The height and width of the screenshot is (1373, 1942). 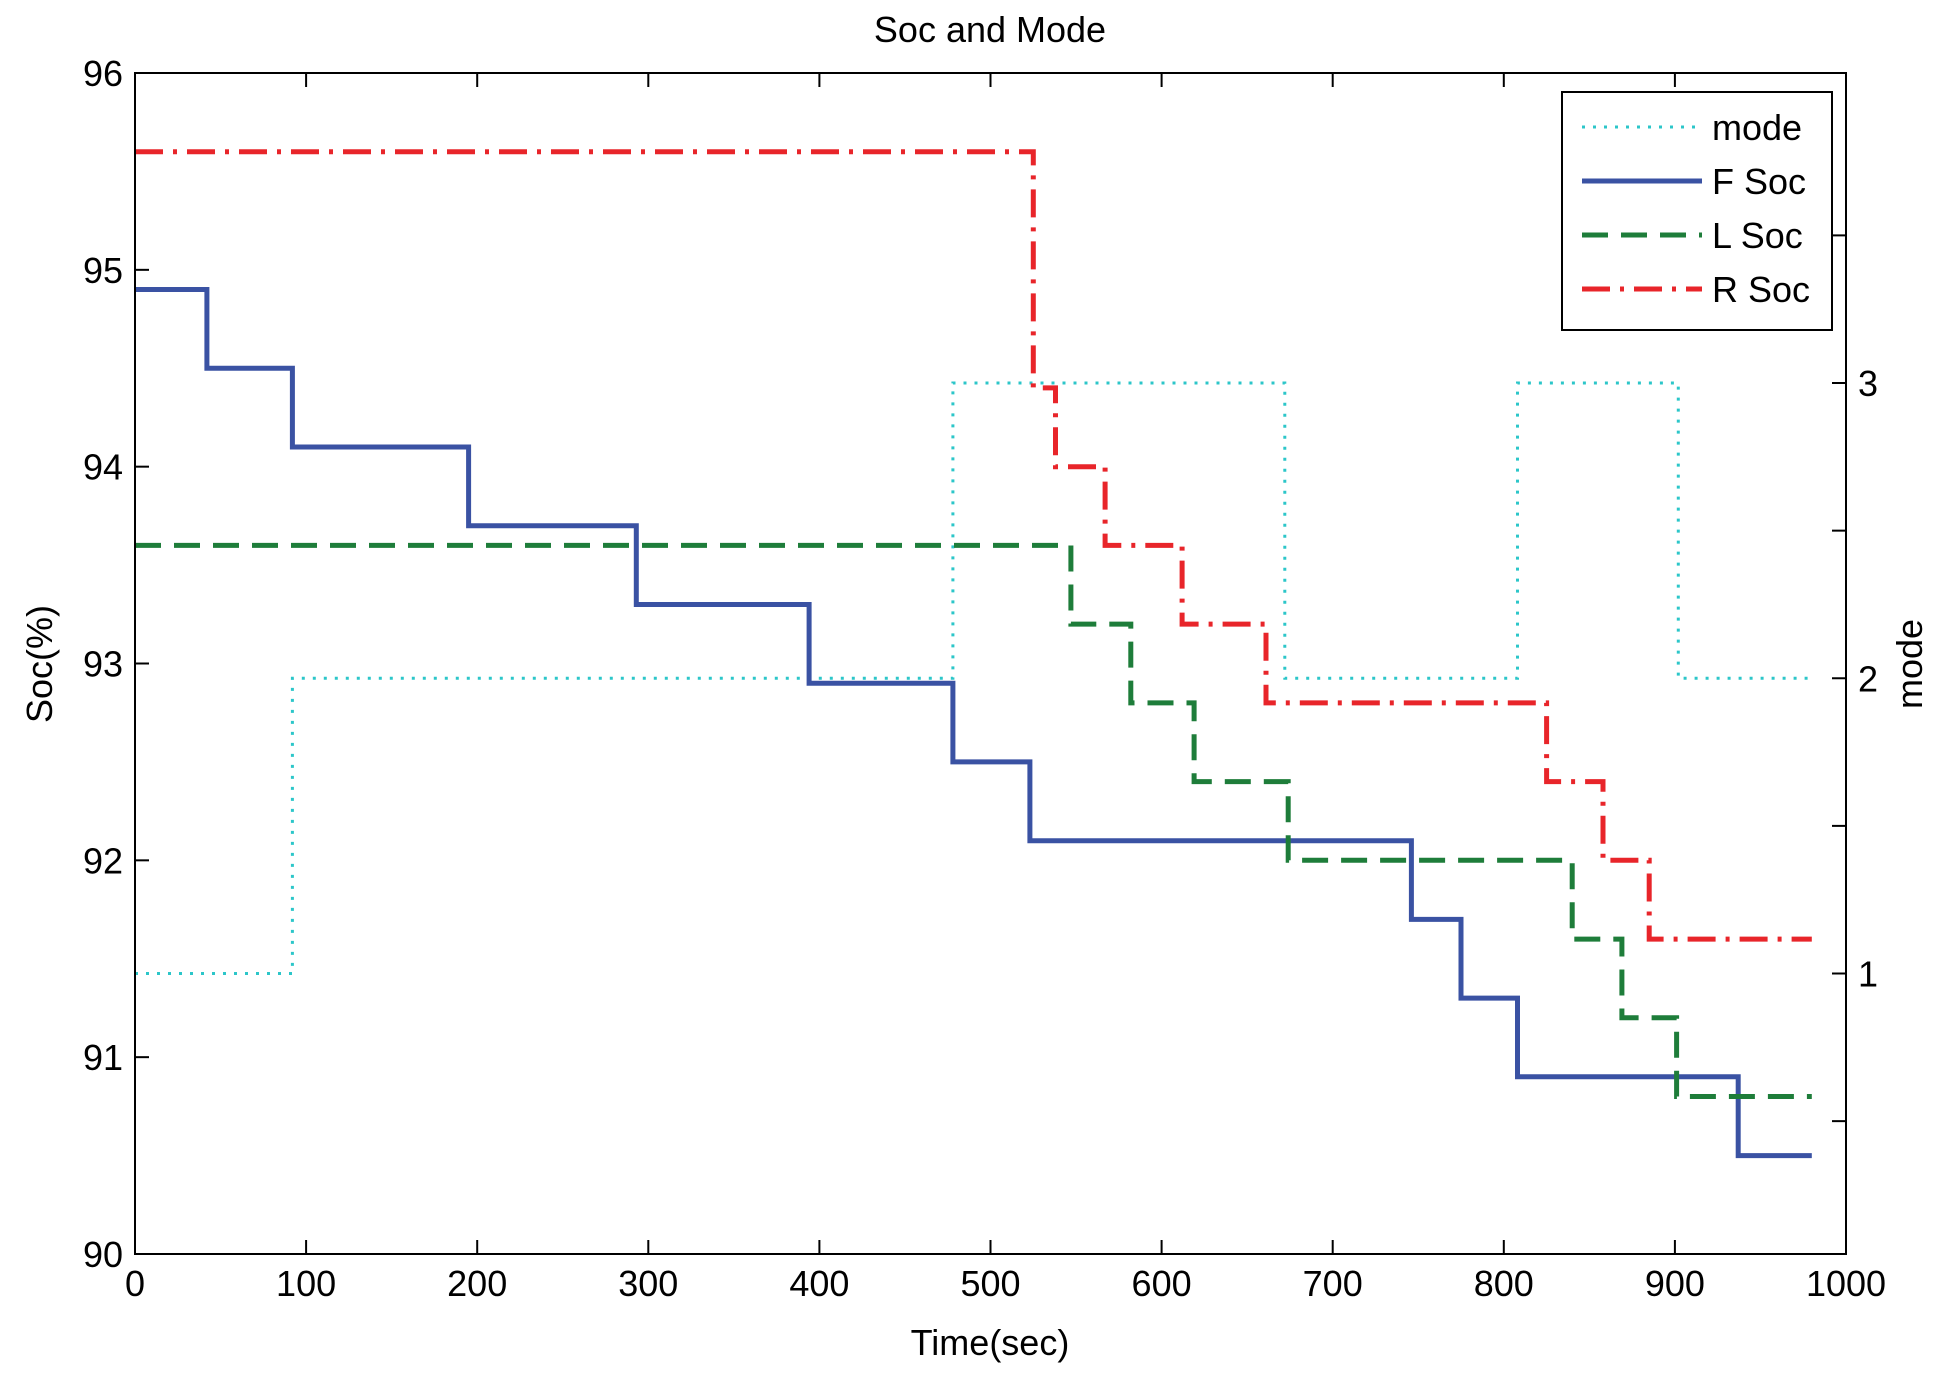 What do you see at coordinates (1162, 1283) in the screenshot?
I see `x-tick-label: 600` at bounding box center [1162, 1283].